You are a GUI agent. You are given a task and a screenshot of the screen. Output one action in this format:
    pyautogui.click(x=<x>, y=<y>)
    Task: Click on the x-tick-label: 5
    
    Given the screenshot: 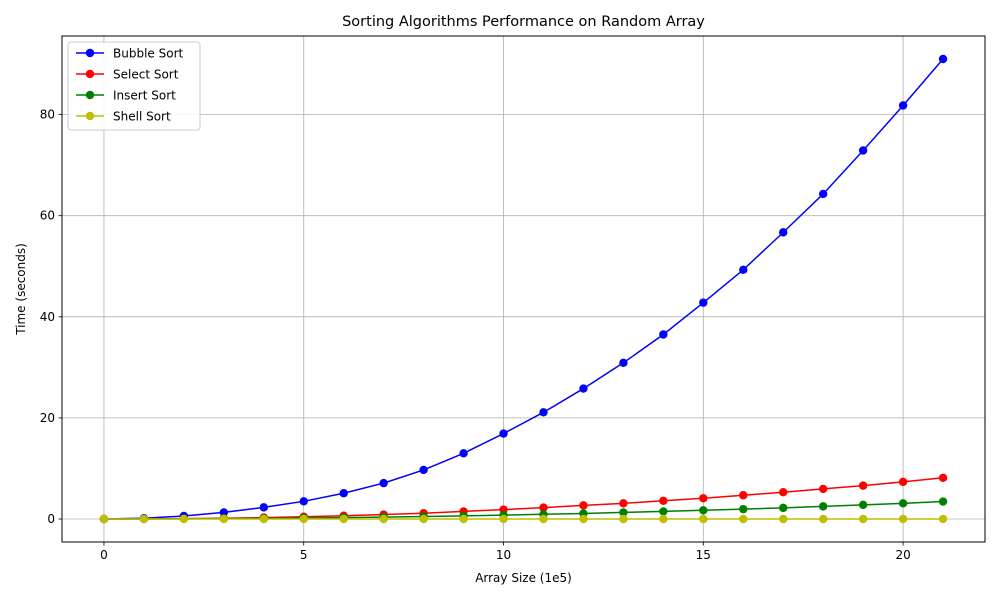 What is the action you would take?
    pyautogui.click(x=304, y=555)
    